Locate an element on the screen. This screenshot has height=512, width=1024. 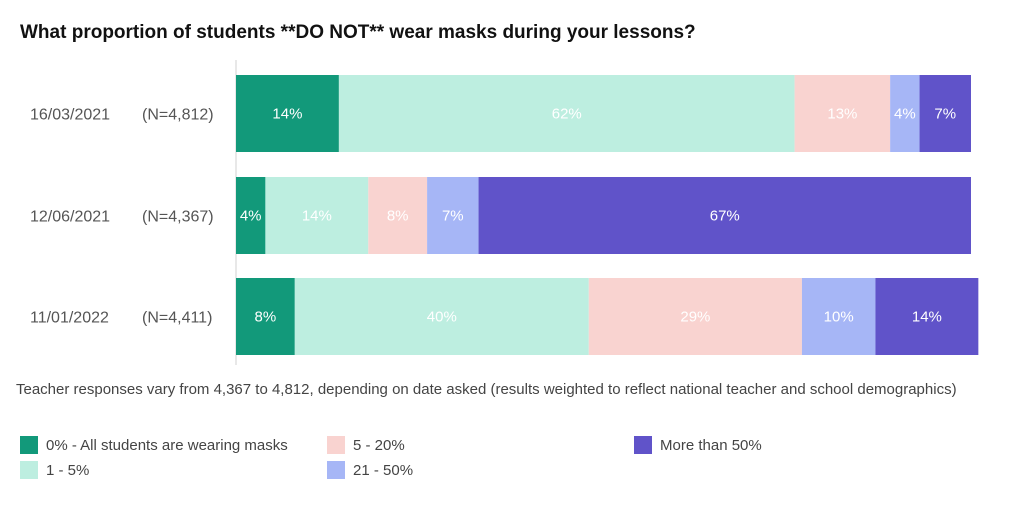
legend-label: 5 - 20% is located at coordinates (379, 445).